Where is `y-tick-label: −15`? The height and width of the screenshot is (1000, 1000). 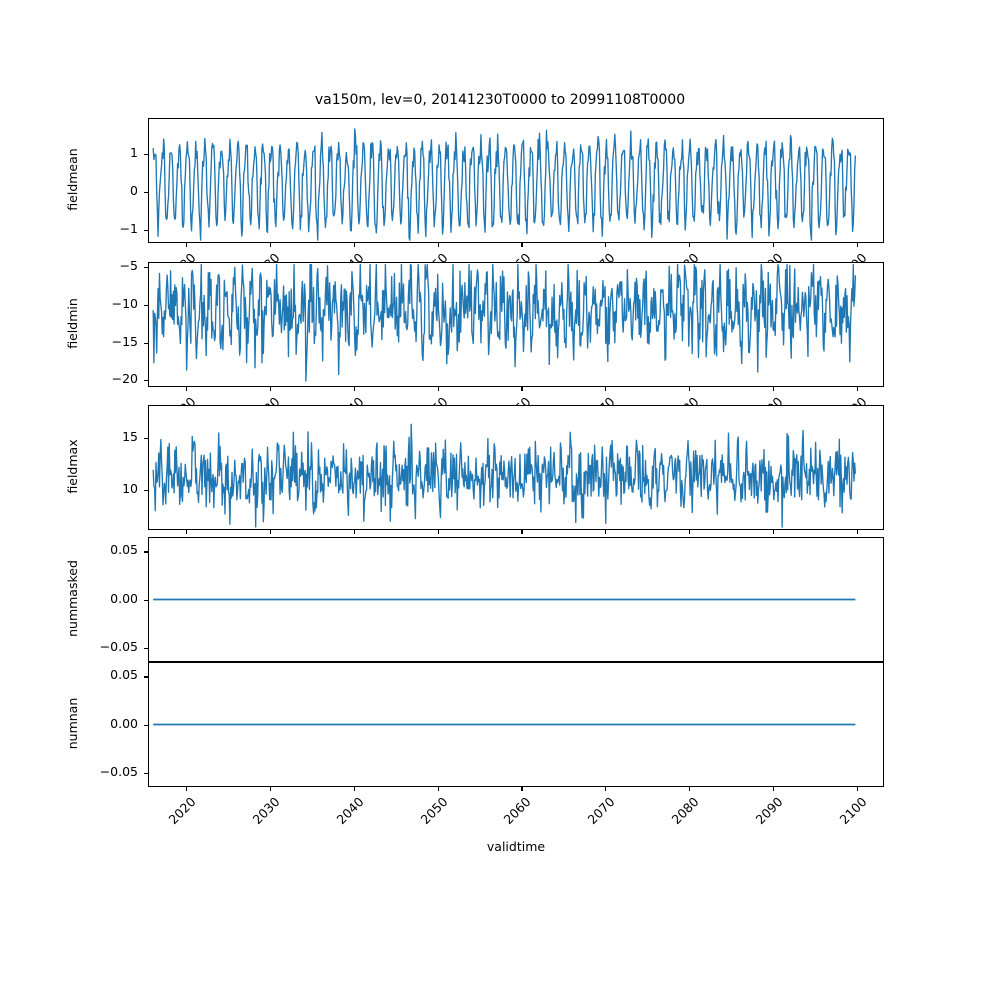
y-tick-label: −15 is located at coordinates (124, 341).